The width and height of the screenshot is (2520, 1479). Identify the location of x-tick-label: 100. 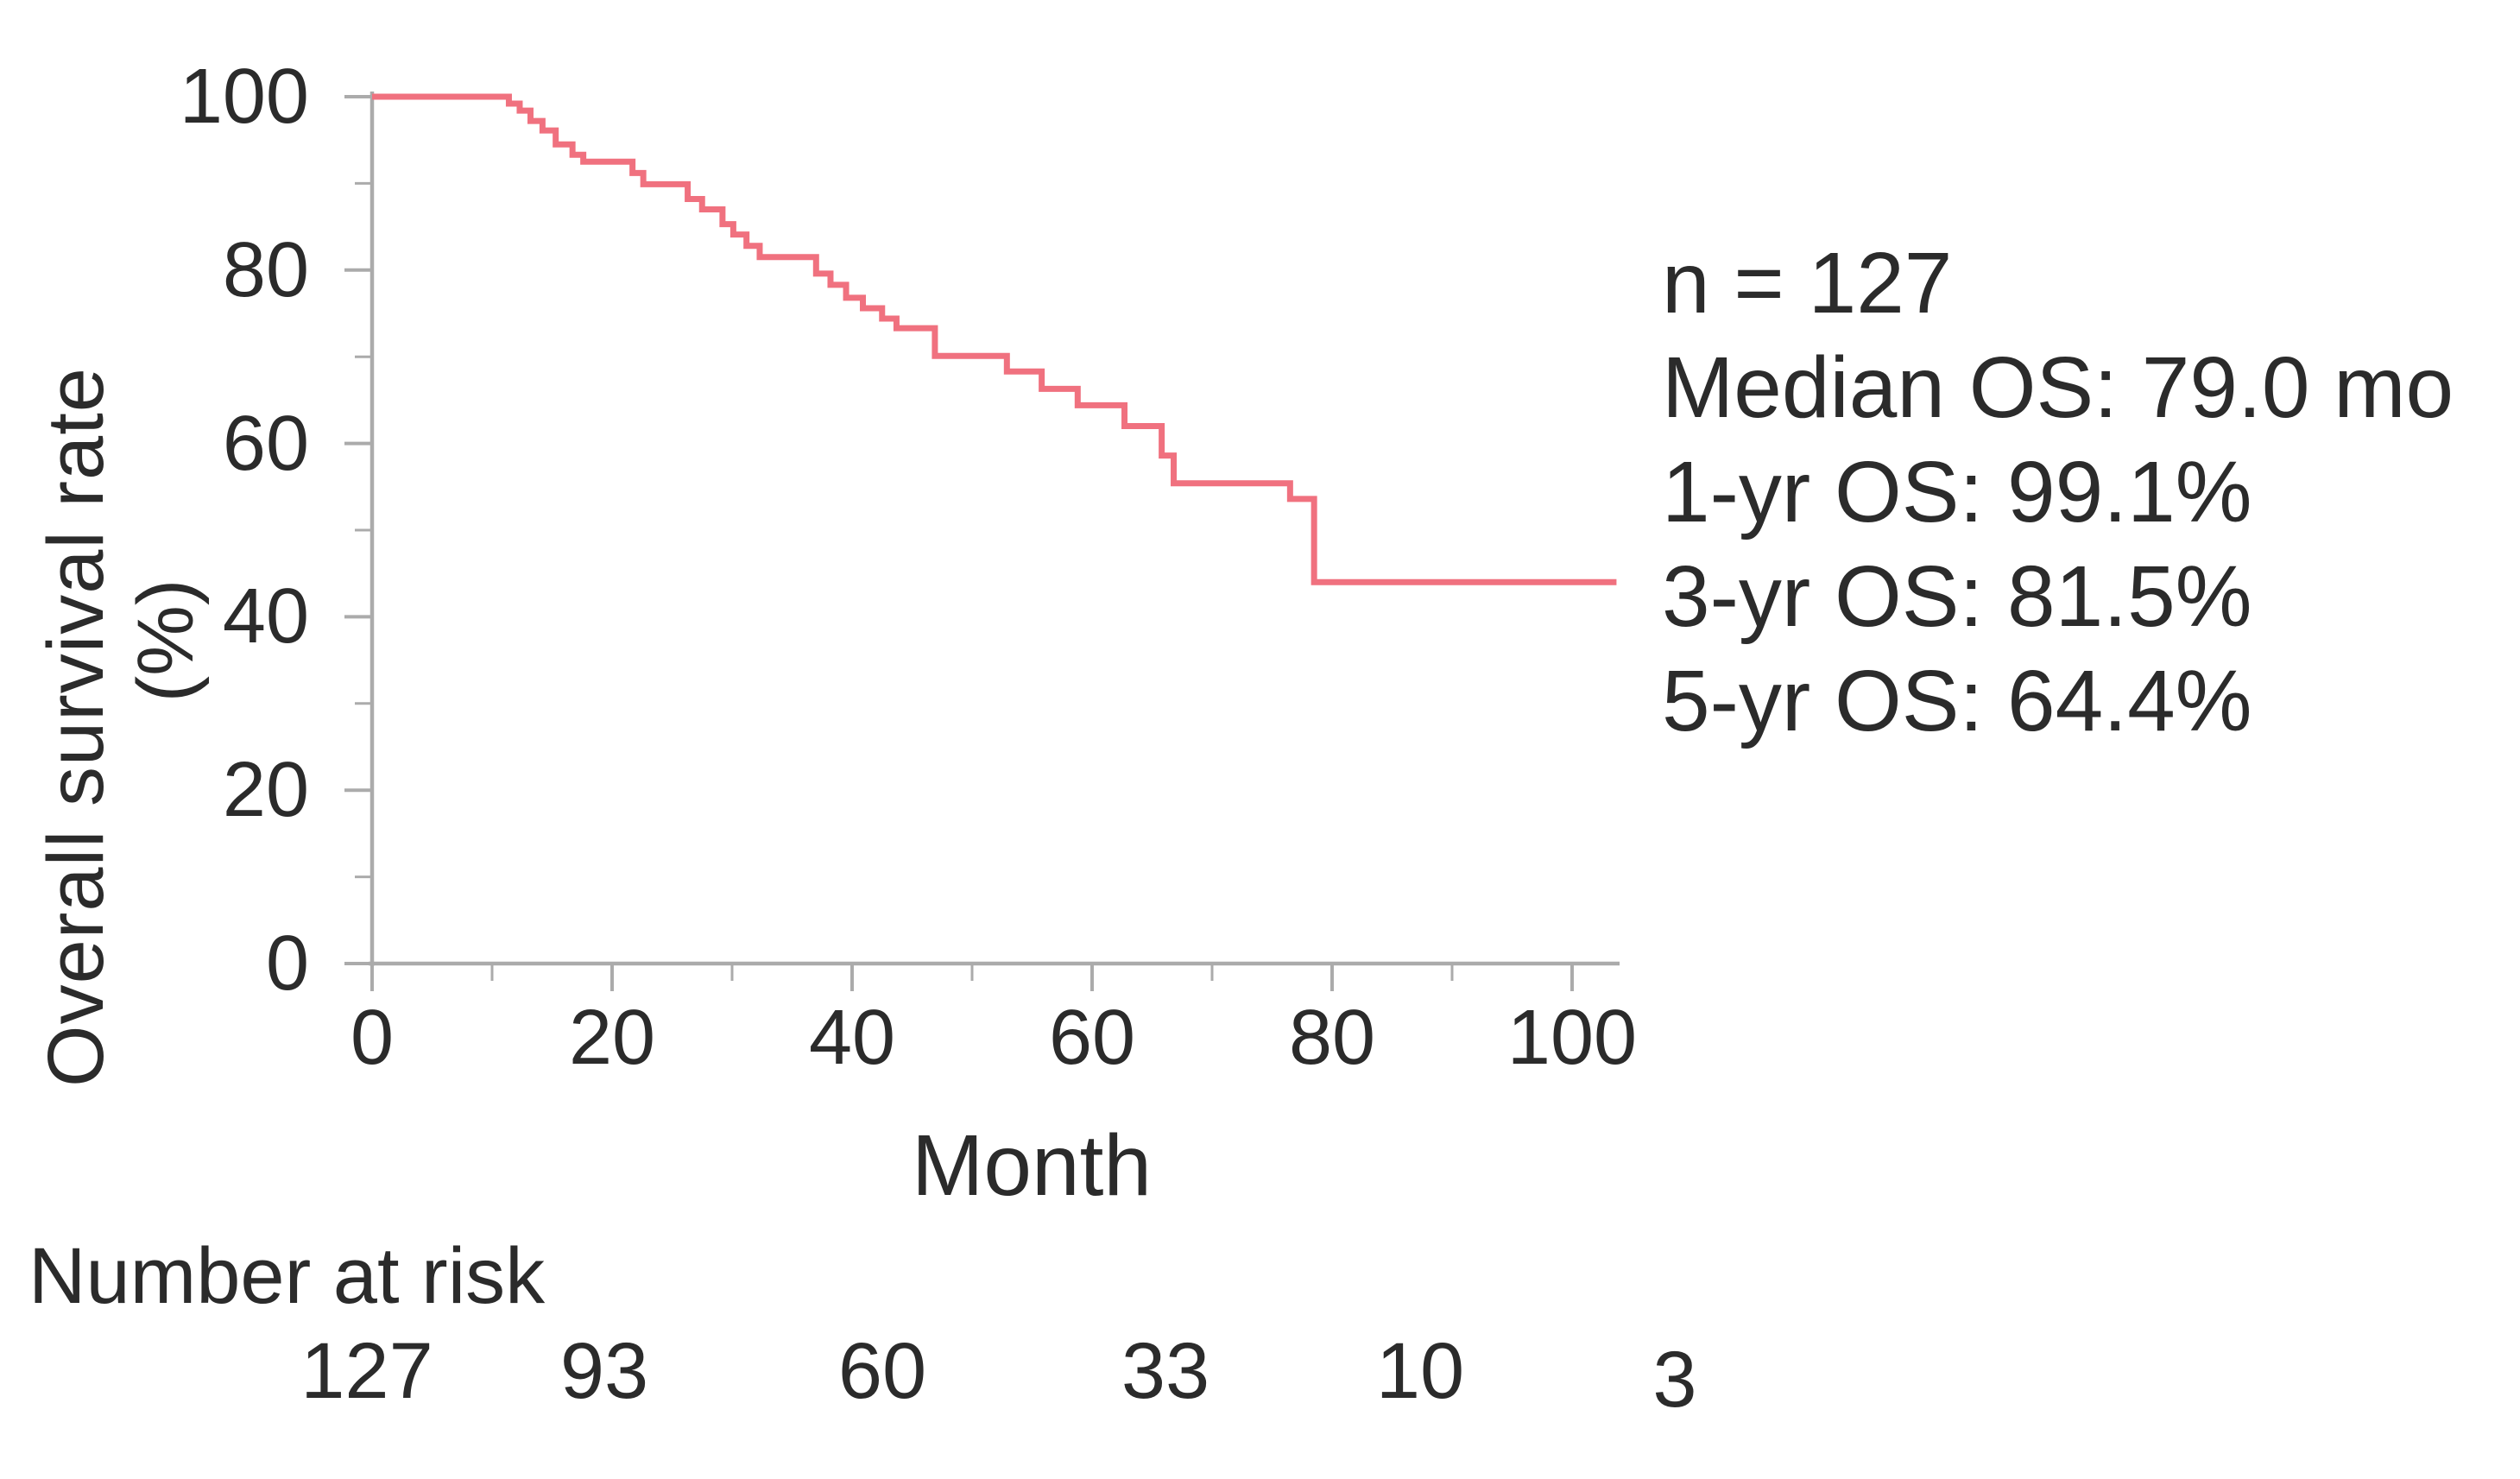
(1572, 1038).